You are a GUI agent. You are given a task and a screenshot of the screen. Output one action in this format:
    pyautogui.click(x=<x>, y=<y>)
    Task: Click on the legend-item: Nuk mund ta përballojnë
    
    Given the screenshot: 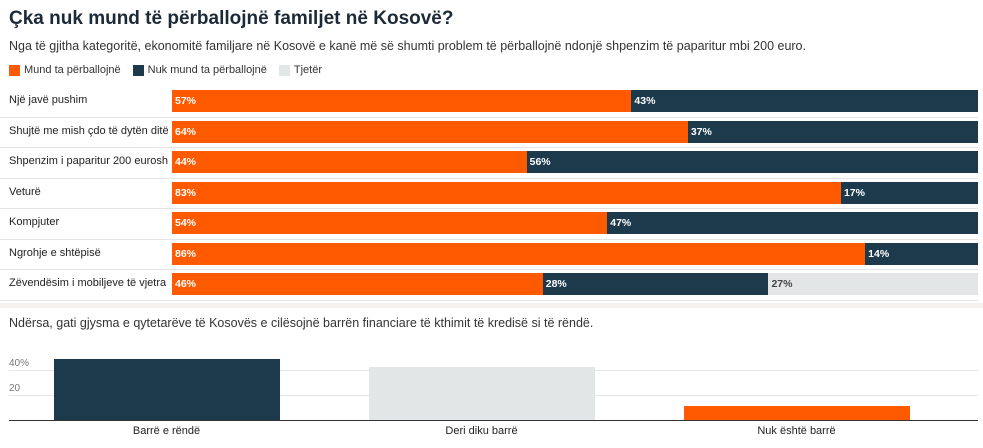 What is the action you would take?
    pyautogui.click(x=199, y=70)
    